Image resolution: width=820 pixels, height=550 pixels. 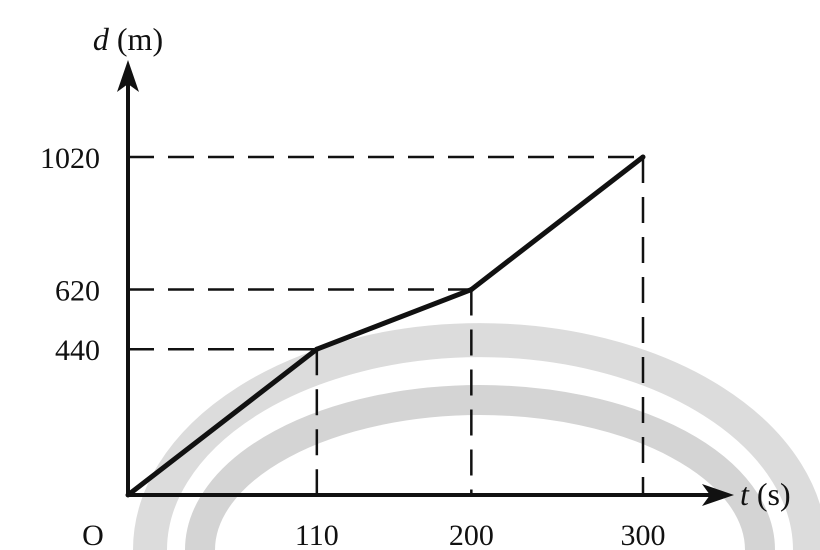 I want to click on x-axis-label: t (s), so click(x=765, y=494).